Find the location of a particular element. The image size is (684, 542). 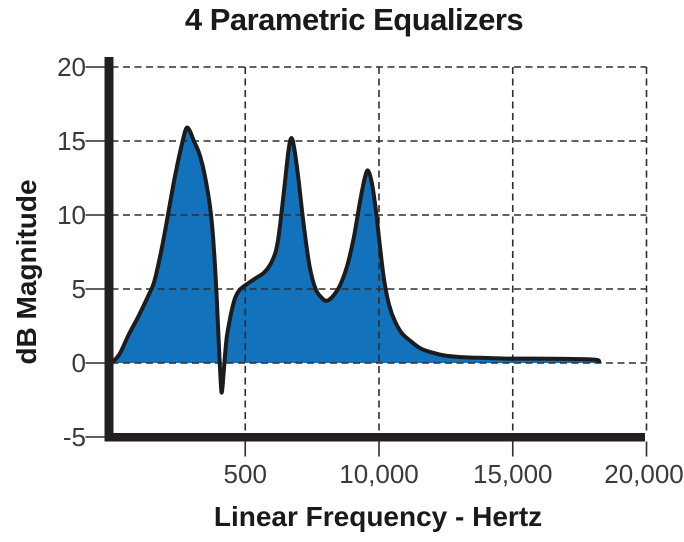

x-axis-bar is located at coordinates (374, 437).